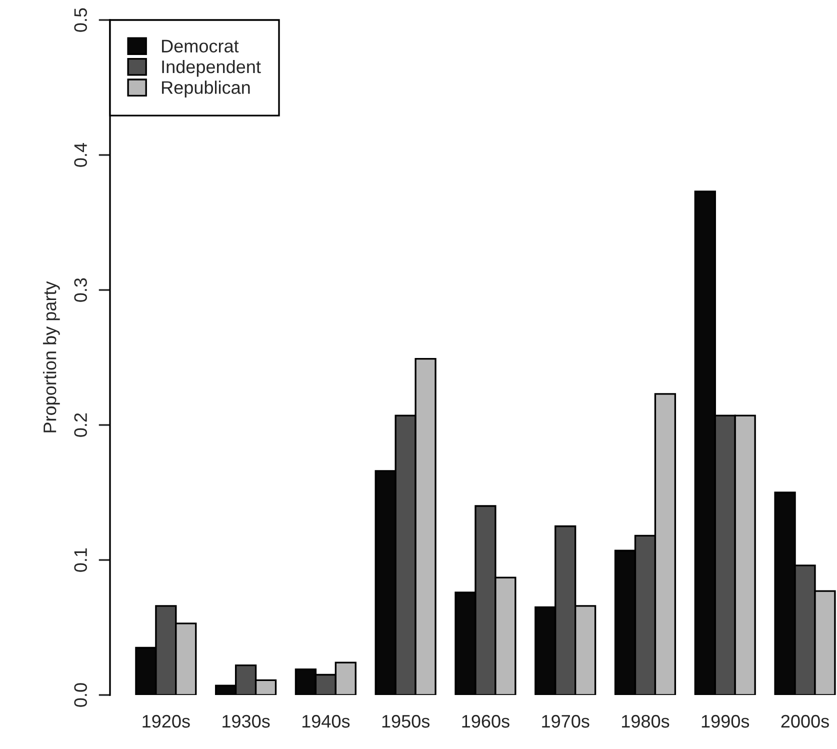 This screenshot has height=749, width=837. What do you see at coordinates (80, 560) in the screenshot?
I see `y-tick-label: 0.1` at bounding box center [80, 560].